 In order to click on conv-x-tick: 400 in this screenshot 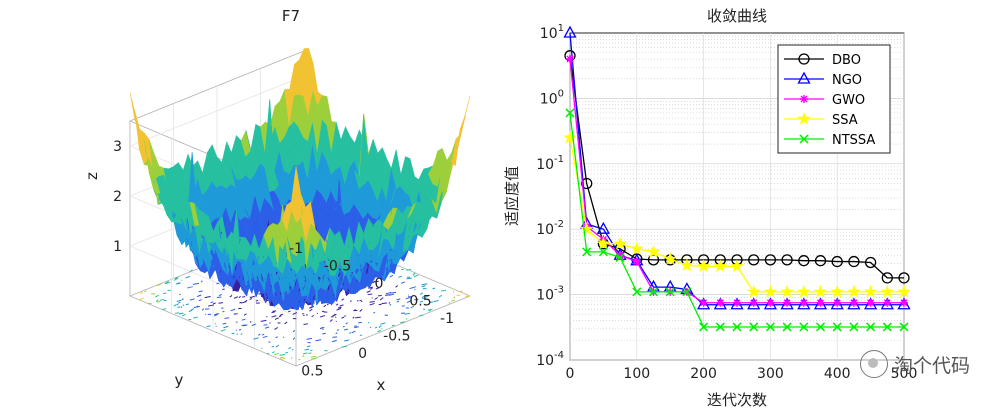, I will do `click(837, 374)`.